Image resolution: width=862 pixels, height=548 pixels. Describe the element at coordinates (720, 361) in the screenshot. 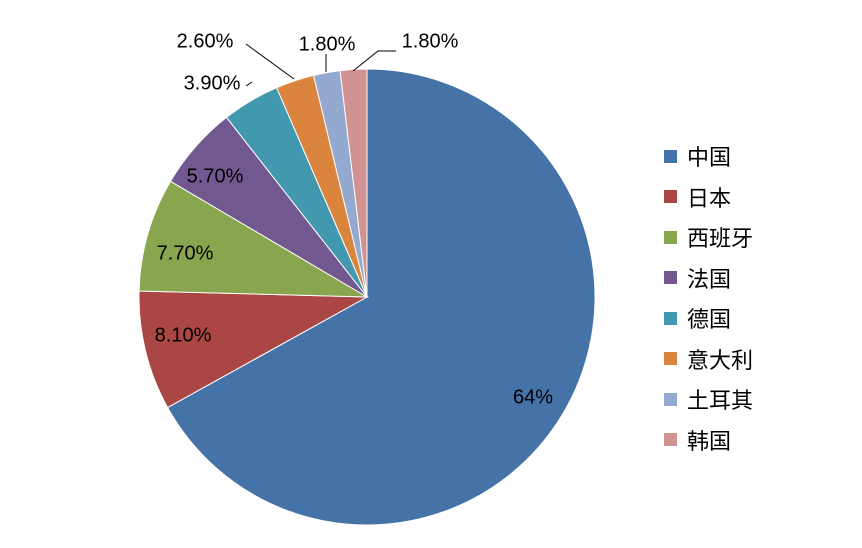

I see `legend-label: 意大利` at that location.